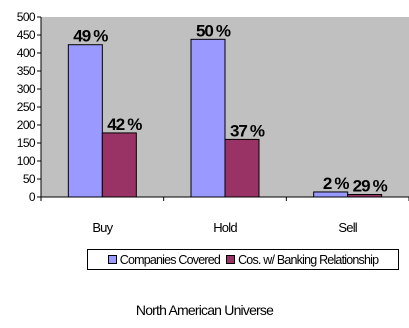  Describe the element at coordinates (224, 215) in the screenshot. I see `x-axis: Buy Hold Sell` at that location.